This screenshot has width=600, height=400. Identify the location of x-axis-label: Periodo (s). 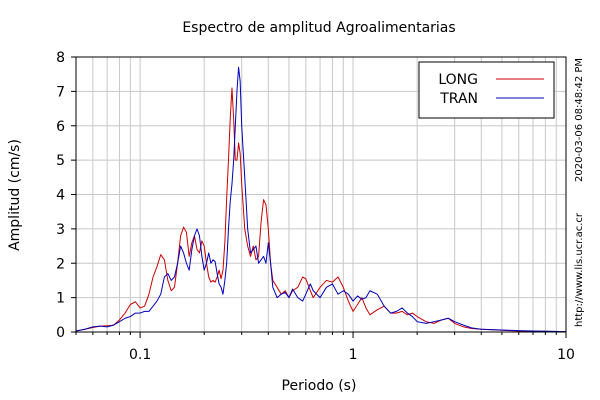
(319, 386).